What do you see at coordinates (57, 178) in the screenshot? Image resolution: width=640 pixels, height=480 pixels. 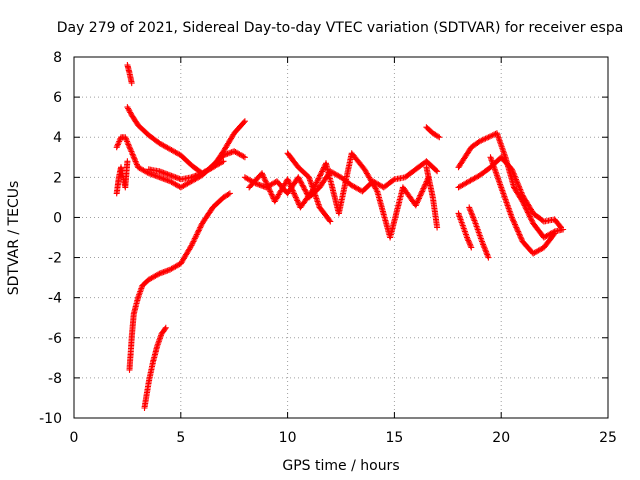 I see `y-tick-label: 2` at bounding box center [57, 178].